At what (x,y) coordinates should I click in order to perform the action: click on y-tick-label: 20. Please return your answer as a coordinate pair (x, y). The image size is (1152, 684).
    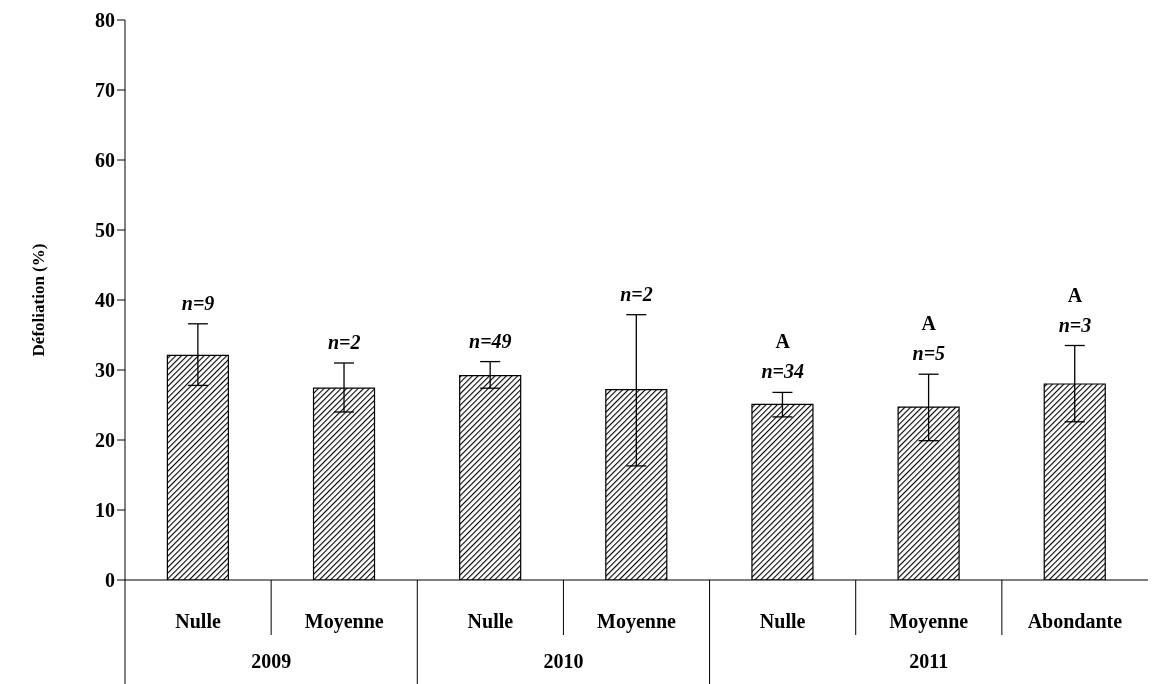
    Looking at the image, I should click on (105, 440).